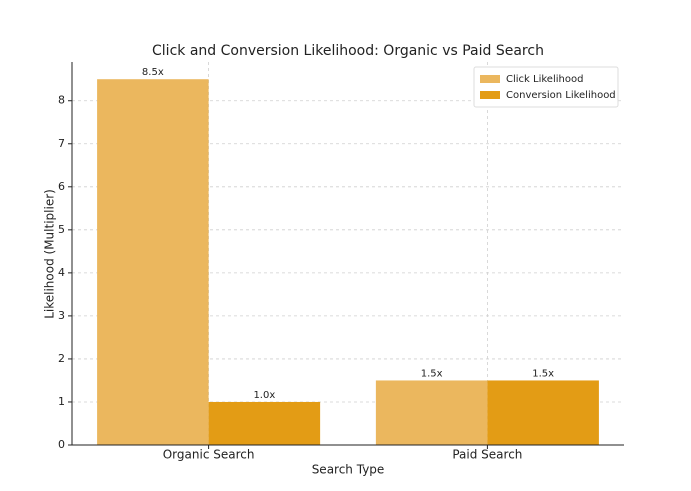 This screenshot has width=691, height=491. I want to click on y-tick-label: 3, so click(61, 315).